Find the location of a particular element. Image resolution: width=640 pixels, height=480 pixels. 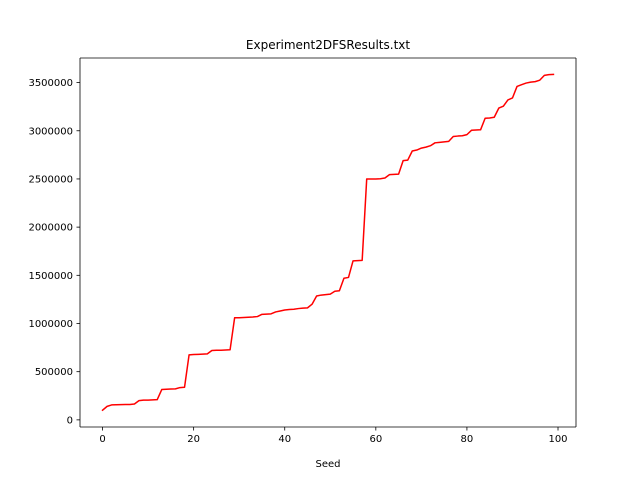

x-tick-label: 60 is located at coordinates (375, 439).